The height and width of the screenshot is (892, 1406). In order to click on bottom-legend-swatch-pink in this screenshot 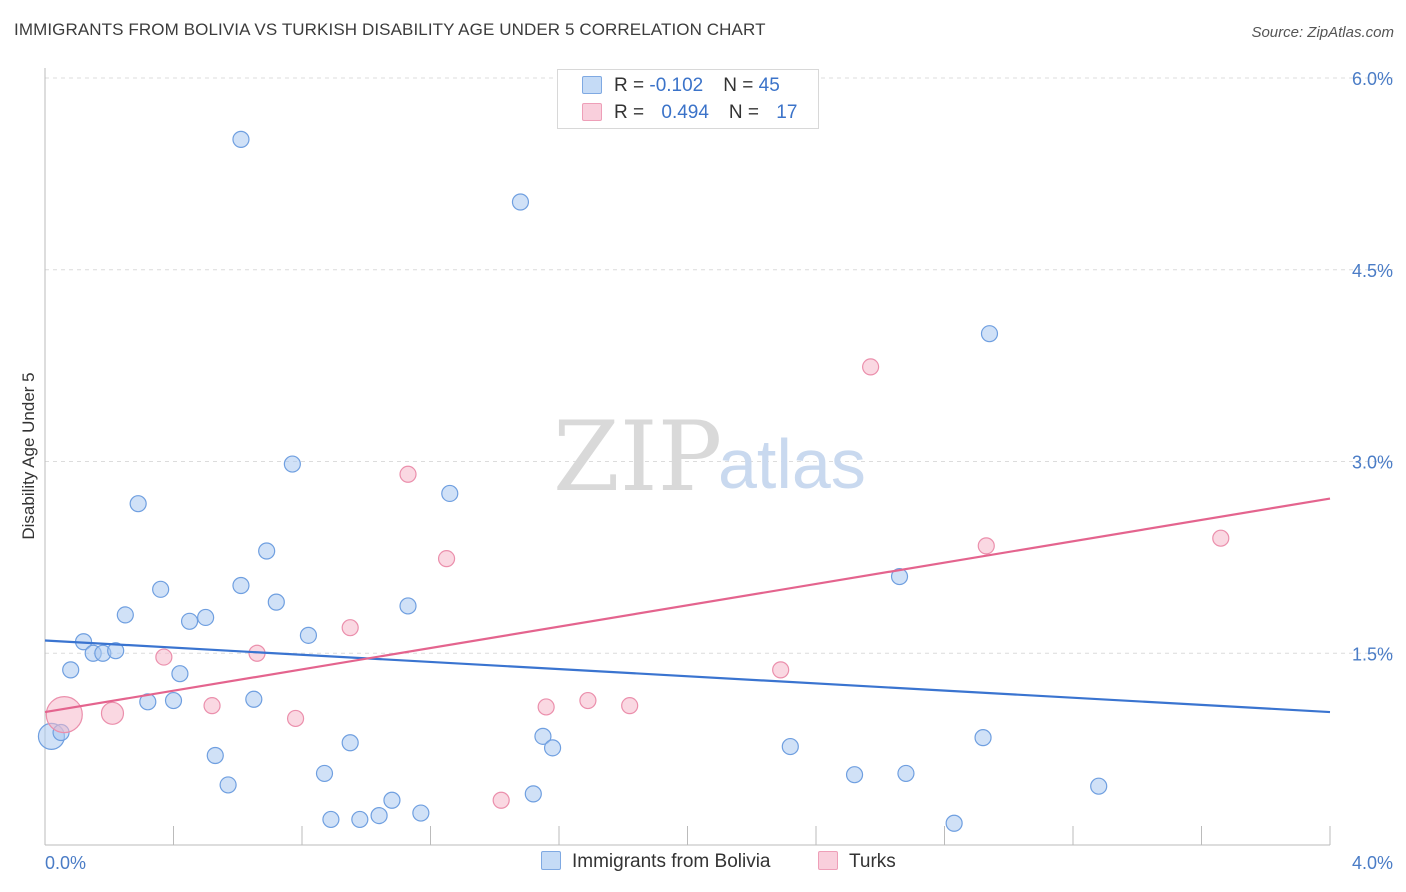, I will do `click(828, 860)`.